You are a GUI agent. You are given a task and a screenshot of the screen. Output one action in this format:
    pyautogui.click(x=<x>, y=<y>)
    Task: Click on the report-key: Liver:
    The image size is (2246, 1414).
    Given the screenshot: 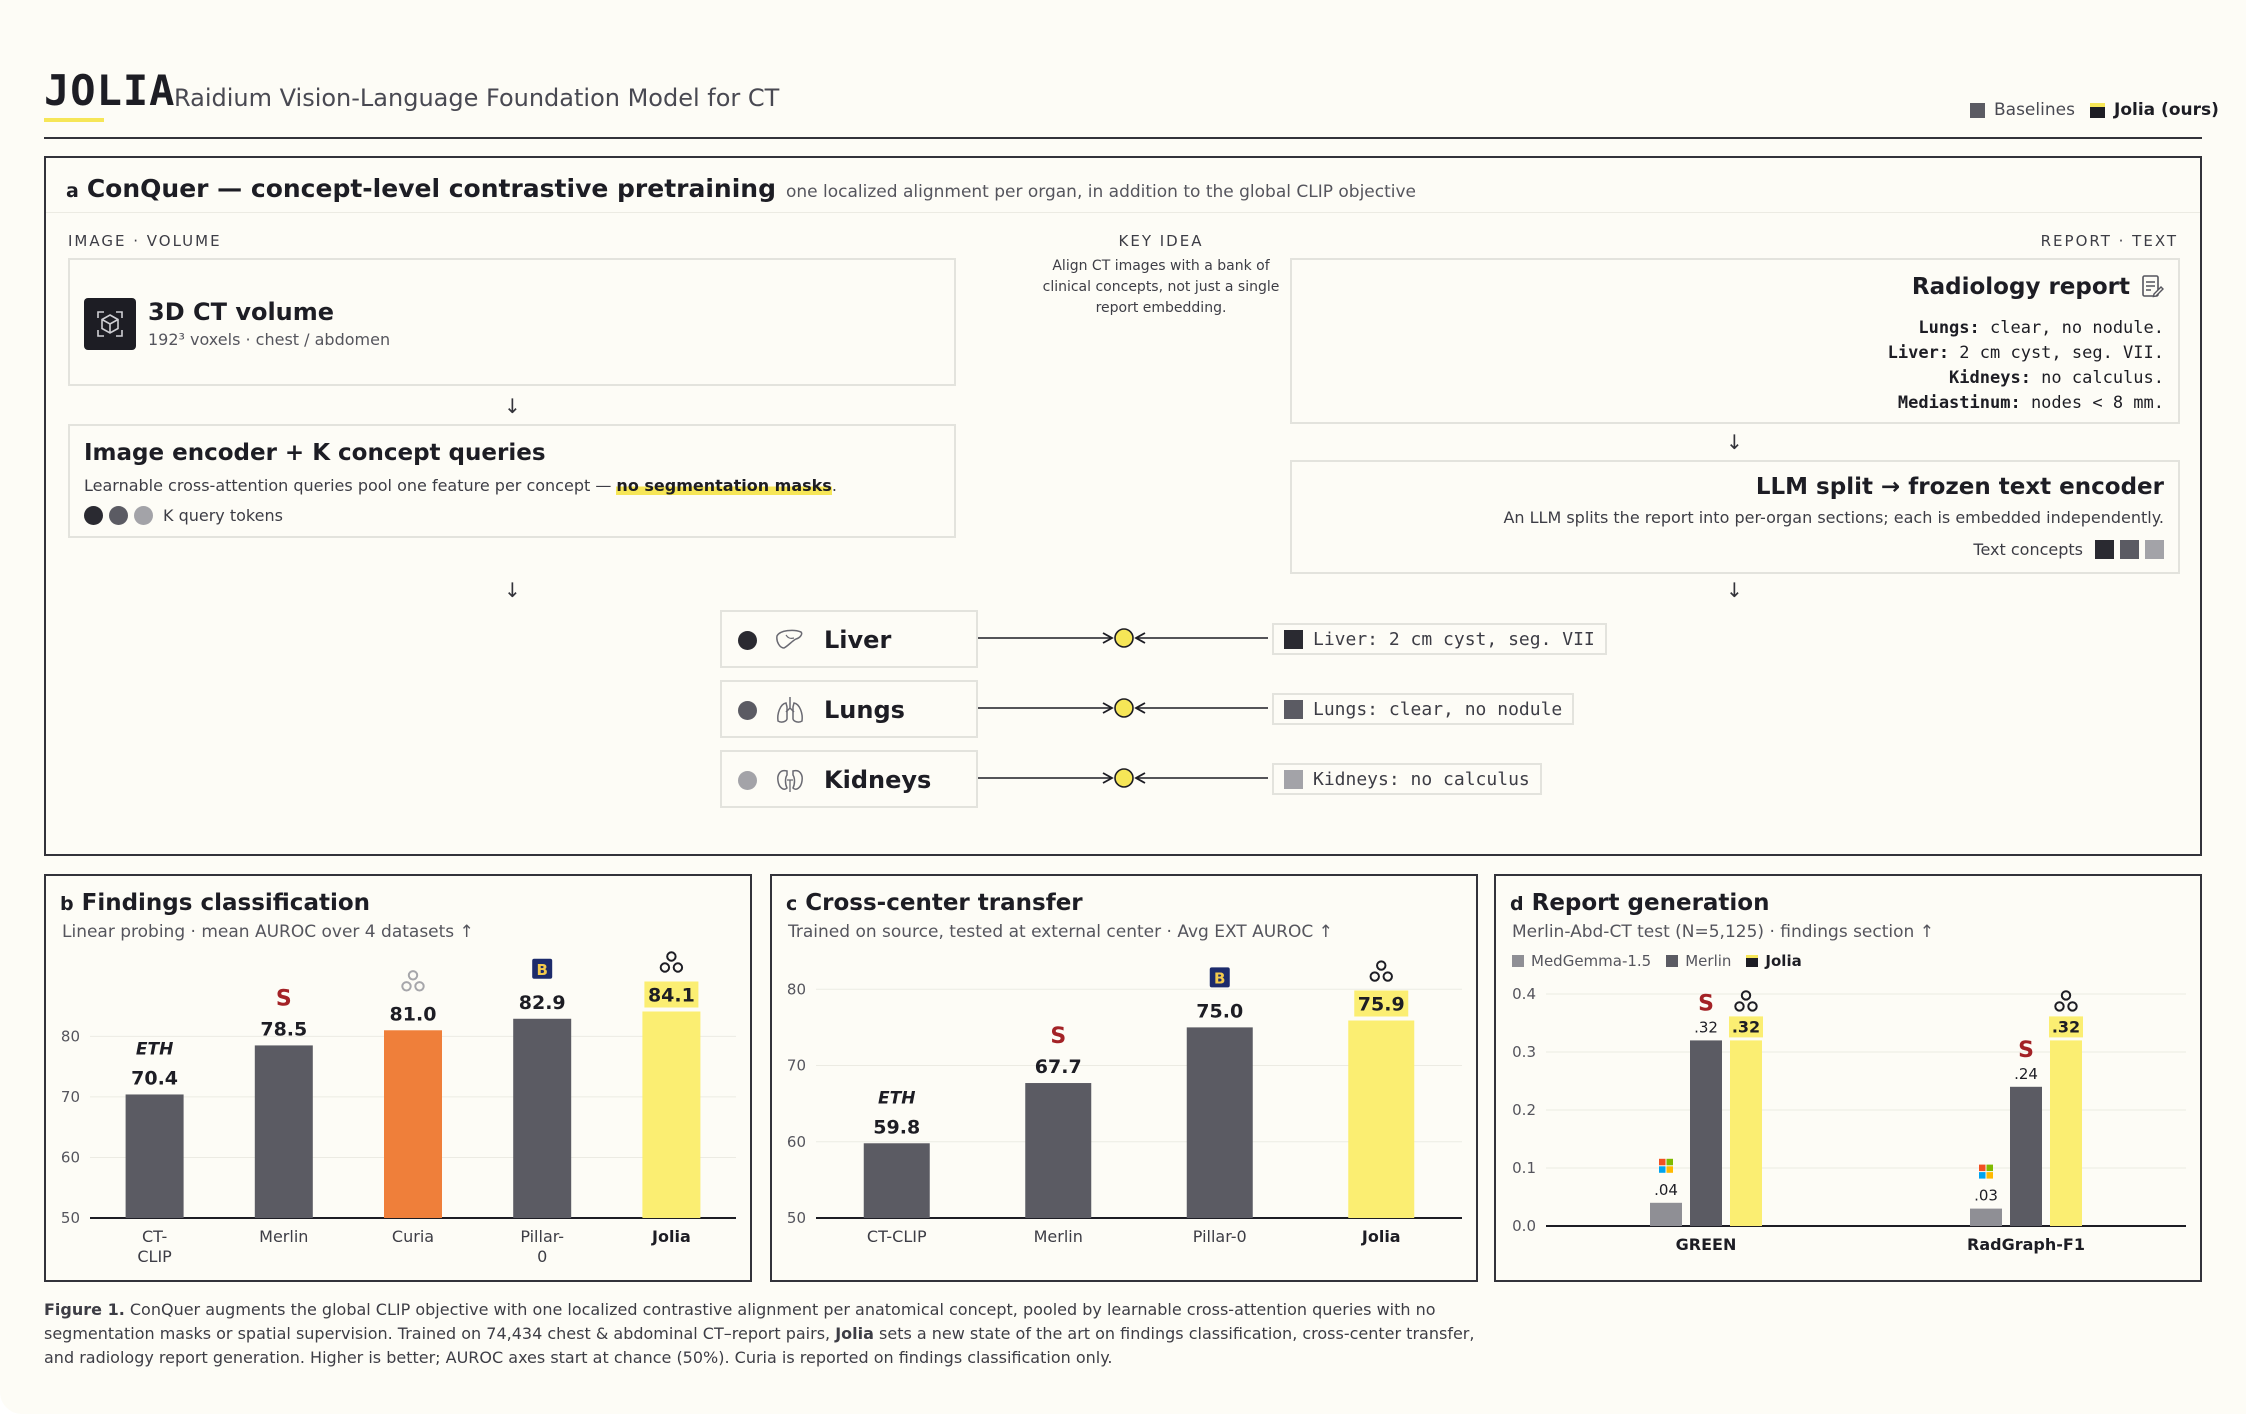 What is the action you would take?
    pyautogui.click(x=1918, y=353)
    